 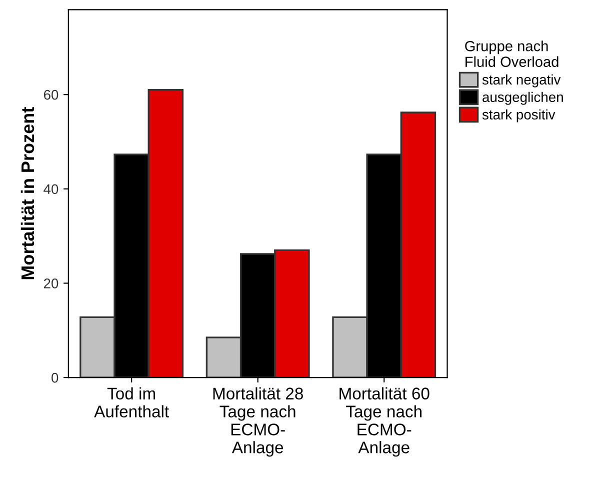 I want to click on y-tick-label: 20, so click(x=51, y=283).